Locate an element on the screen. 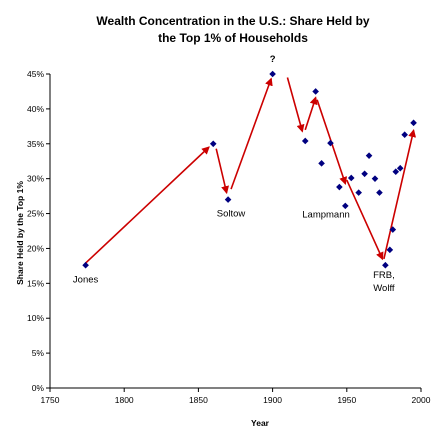  y-tick-label: 20% is located at coordinates (35, 248).